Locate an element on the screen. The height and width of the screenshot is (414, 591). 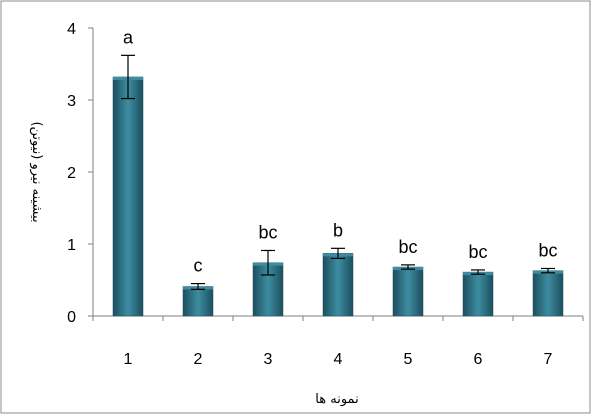
y-tick-label: 1 is located at coordinates (71, 245).